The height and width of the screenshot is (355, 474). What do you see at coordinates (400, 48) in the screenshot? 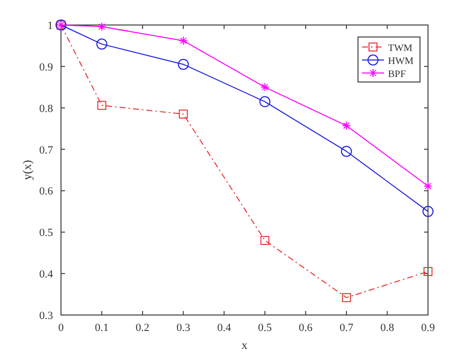
I see `legend-label: TWM` at bounding box center [400, 48].